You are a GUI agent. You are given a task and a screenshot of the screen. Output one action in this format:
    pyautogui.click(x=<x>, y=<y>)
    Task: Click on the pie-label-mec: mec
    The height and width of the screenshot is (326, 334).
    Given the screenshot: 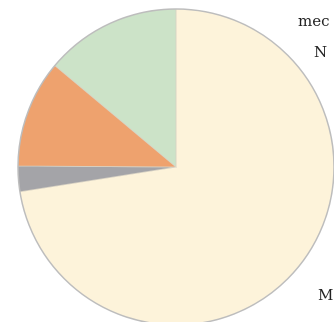 What is the action you would take?
    pyautogui.click(x=314, y=21)
    